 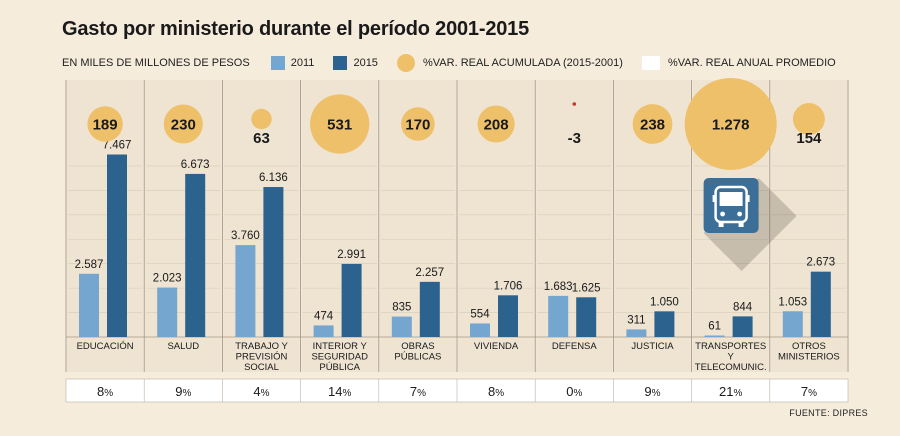 I want to click on cumulative-var-label: 1.278, so click(x=731, y=125).